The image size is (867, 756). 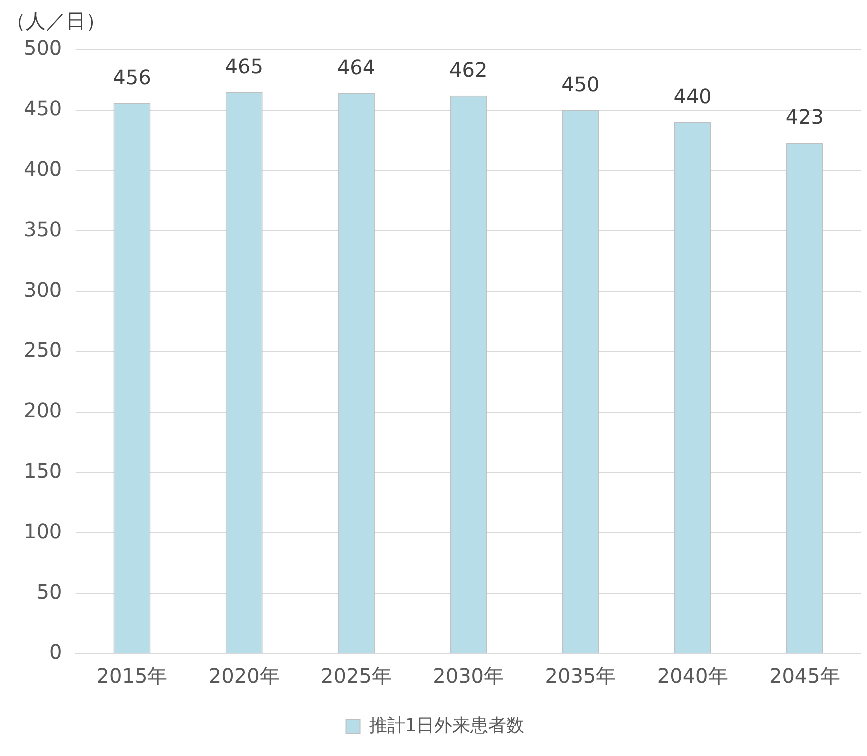 What do you see at coordinates (580, 676) in the screenshot?
I see `x-tick-label: 2035年` at bounding box center [580, 676].